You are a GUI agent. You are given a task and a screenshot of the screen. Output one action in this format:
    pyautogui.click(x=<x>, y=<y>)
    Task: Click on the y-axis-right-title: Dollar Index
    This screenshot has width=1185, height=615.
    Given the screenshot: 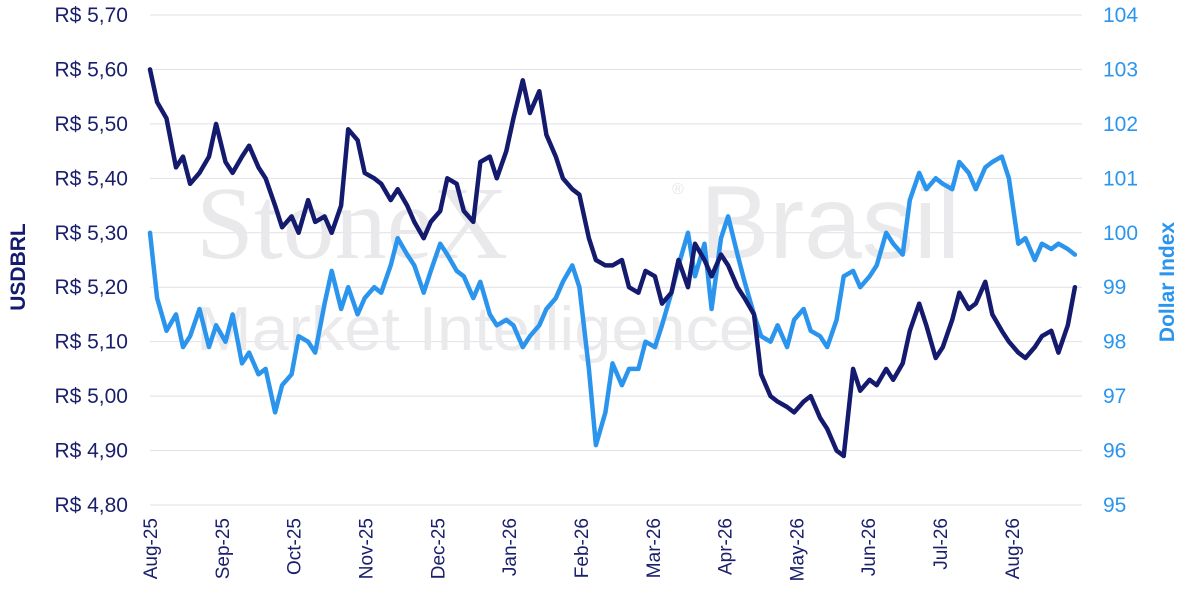 What is the action you would take?
    pyautogui.click(x=1167, y=282)
    